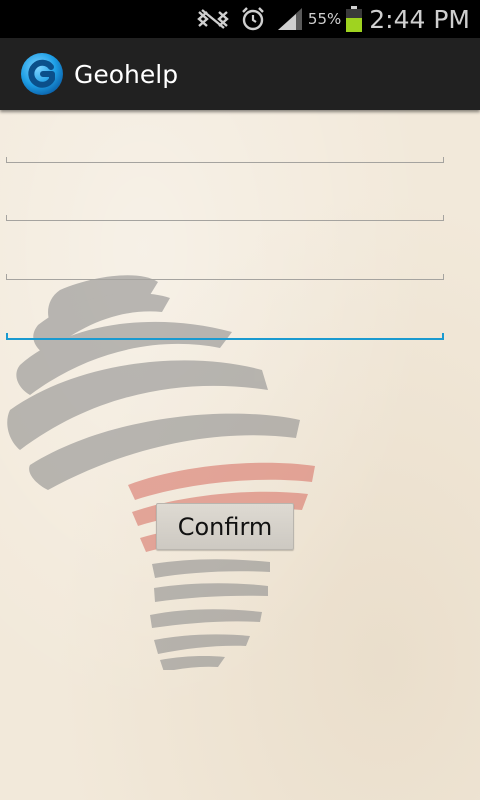  What do you see at coordinates (240, 74) in the screenshot?
I see `action-bar: Geohelp` at bounding box center [240, 74].